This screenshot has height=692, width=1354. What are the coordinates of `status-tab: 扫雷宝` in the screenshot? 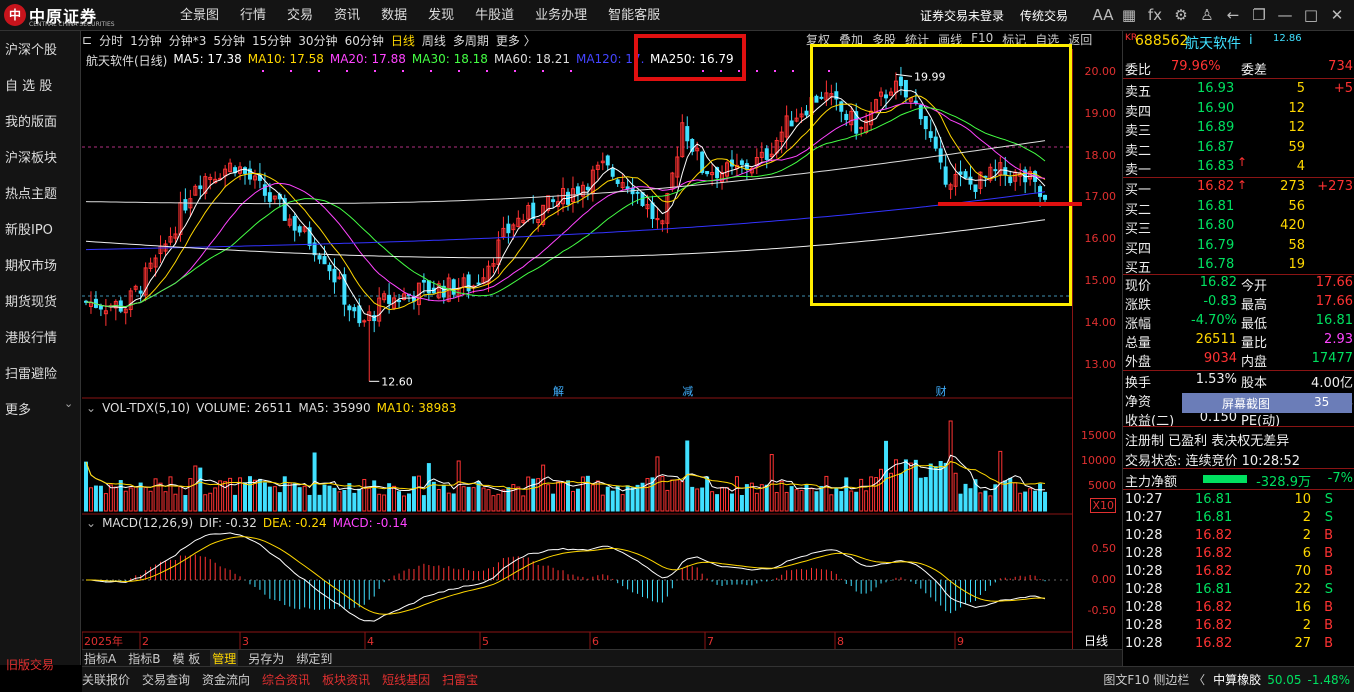 It's located at (460, 680).